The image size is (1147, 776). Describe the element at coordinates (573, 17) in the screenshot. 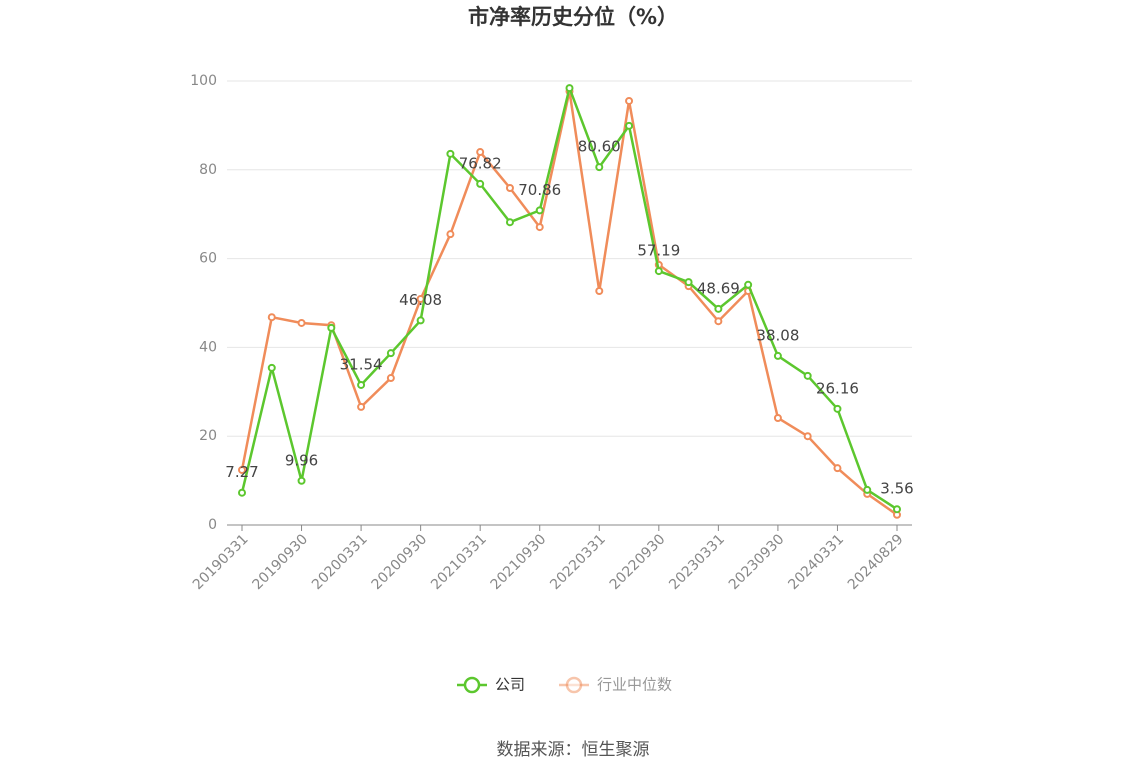

I see `chart-title: 市净率历史分位（%）` at that location.